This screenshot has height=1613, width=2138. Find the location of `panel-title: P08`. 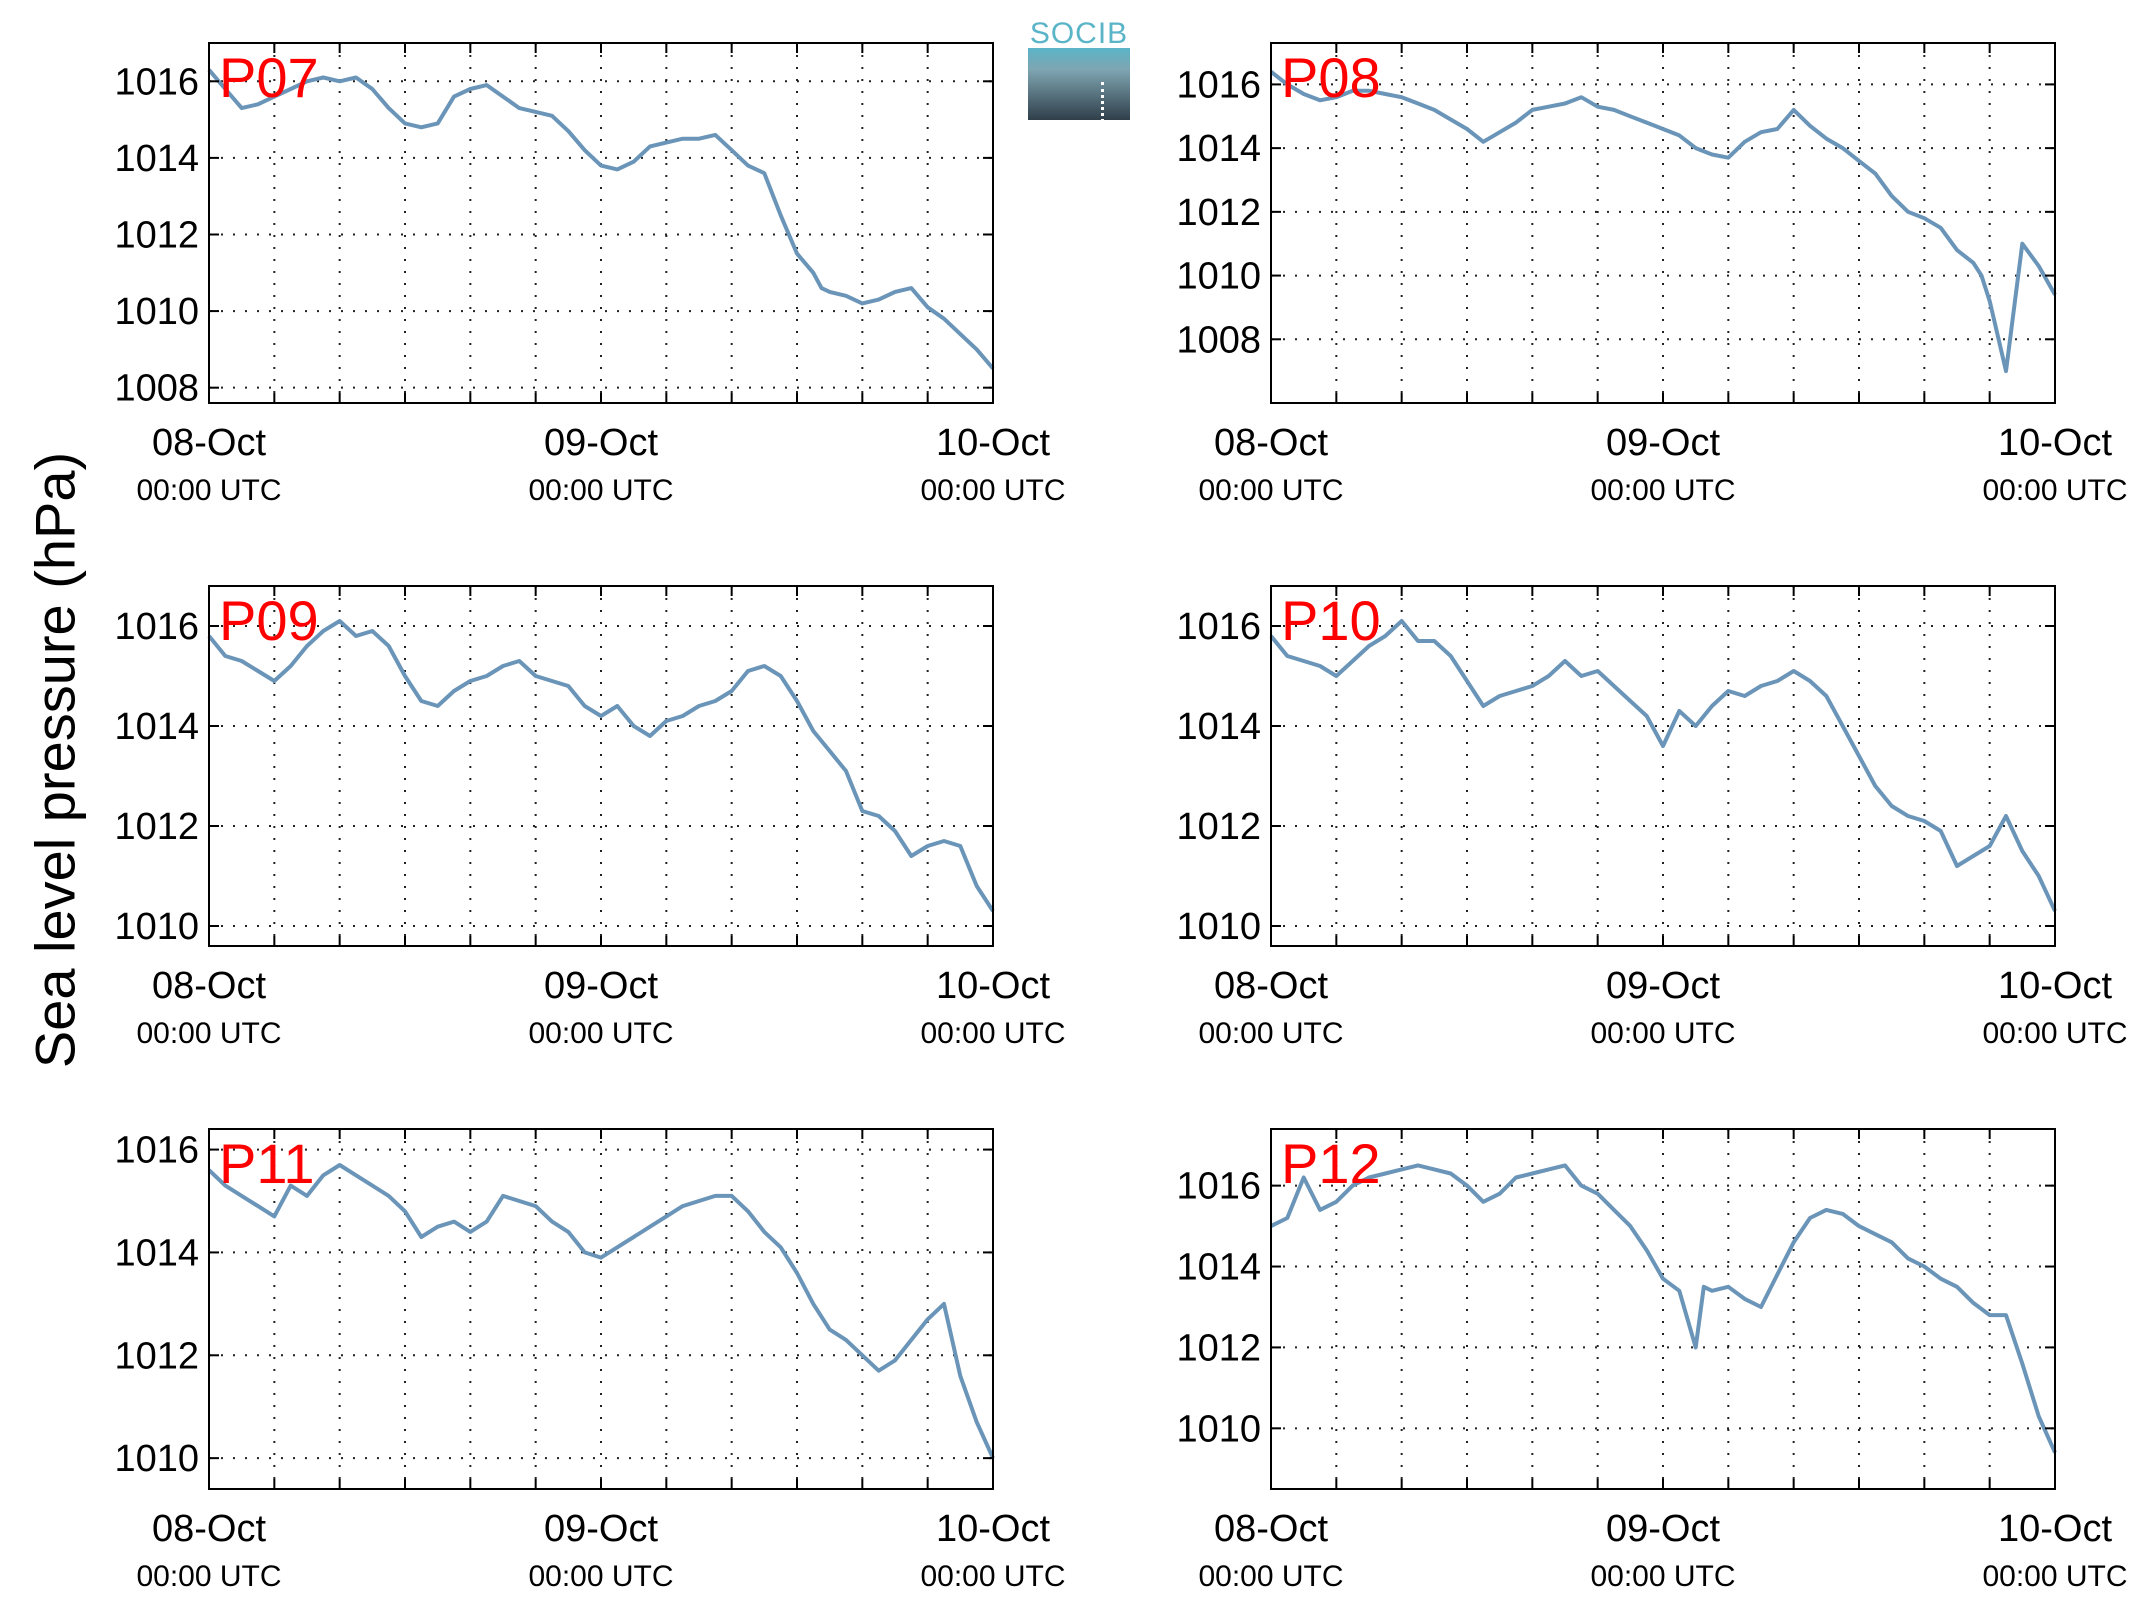

panel-title: P08 is located at coordinates (1331, 77).